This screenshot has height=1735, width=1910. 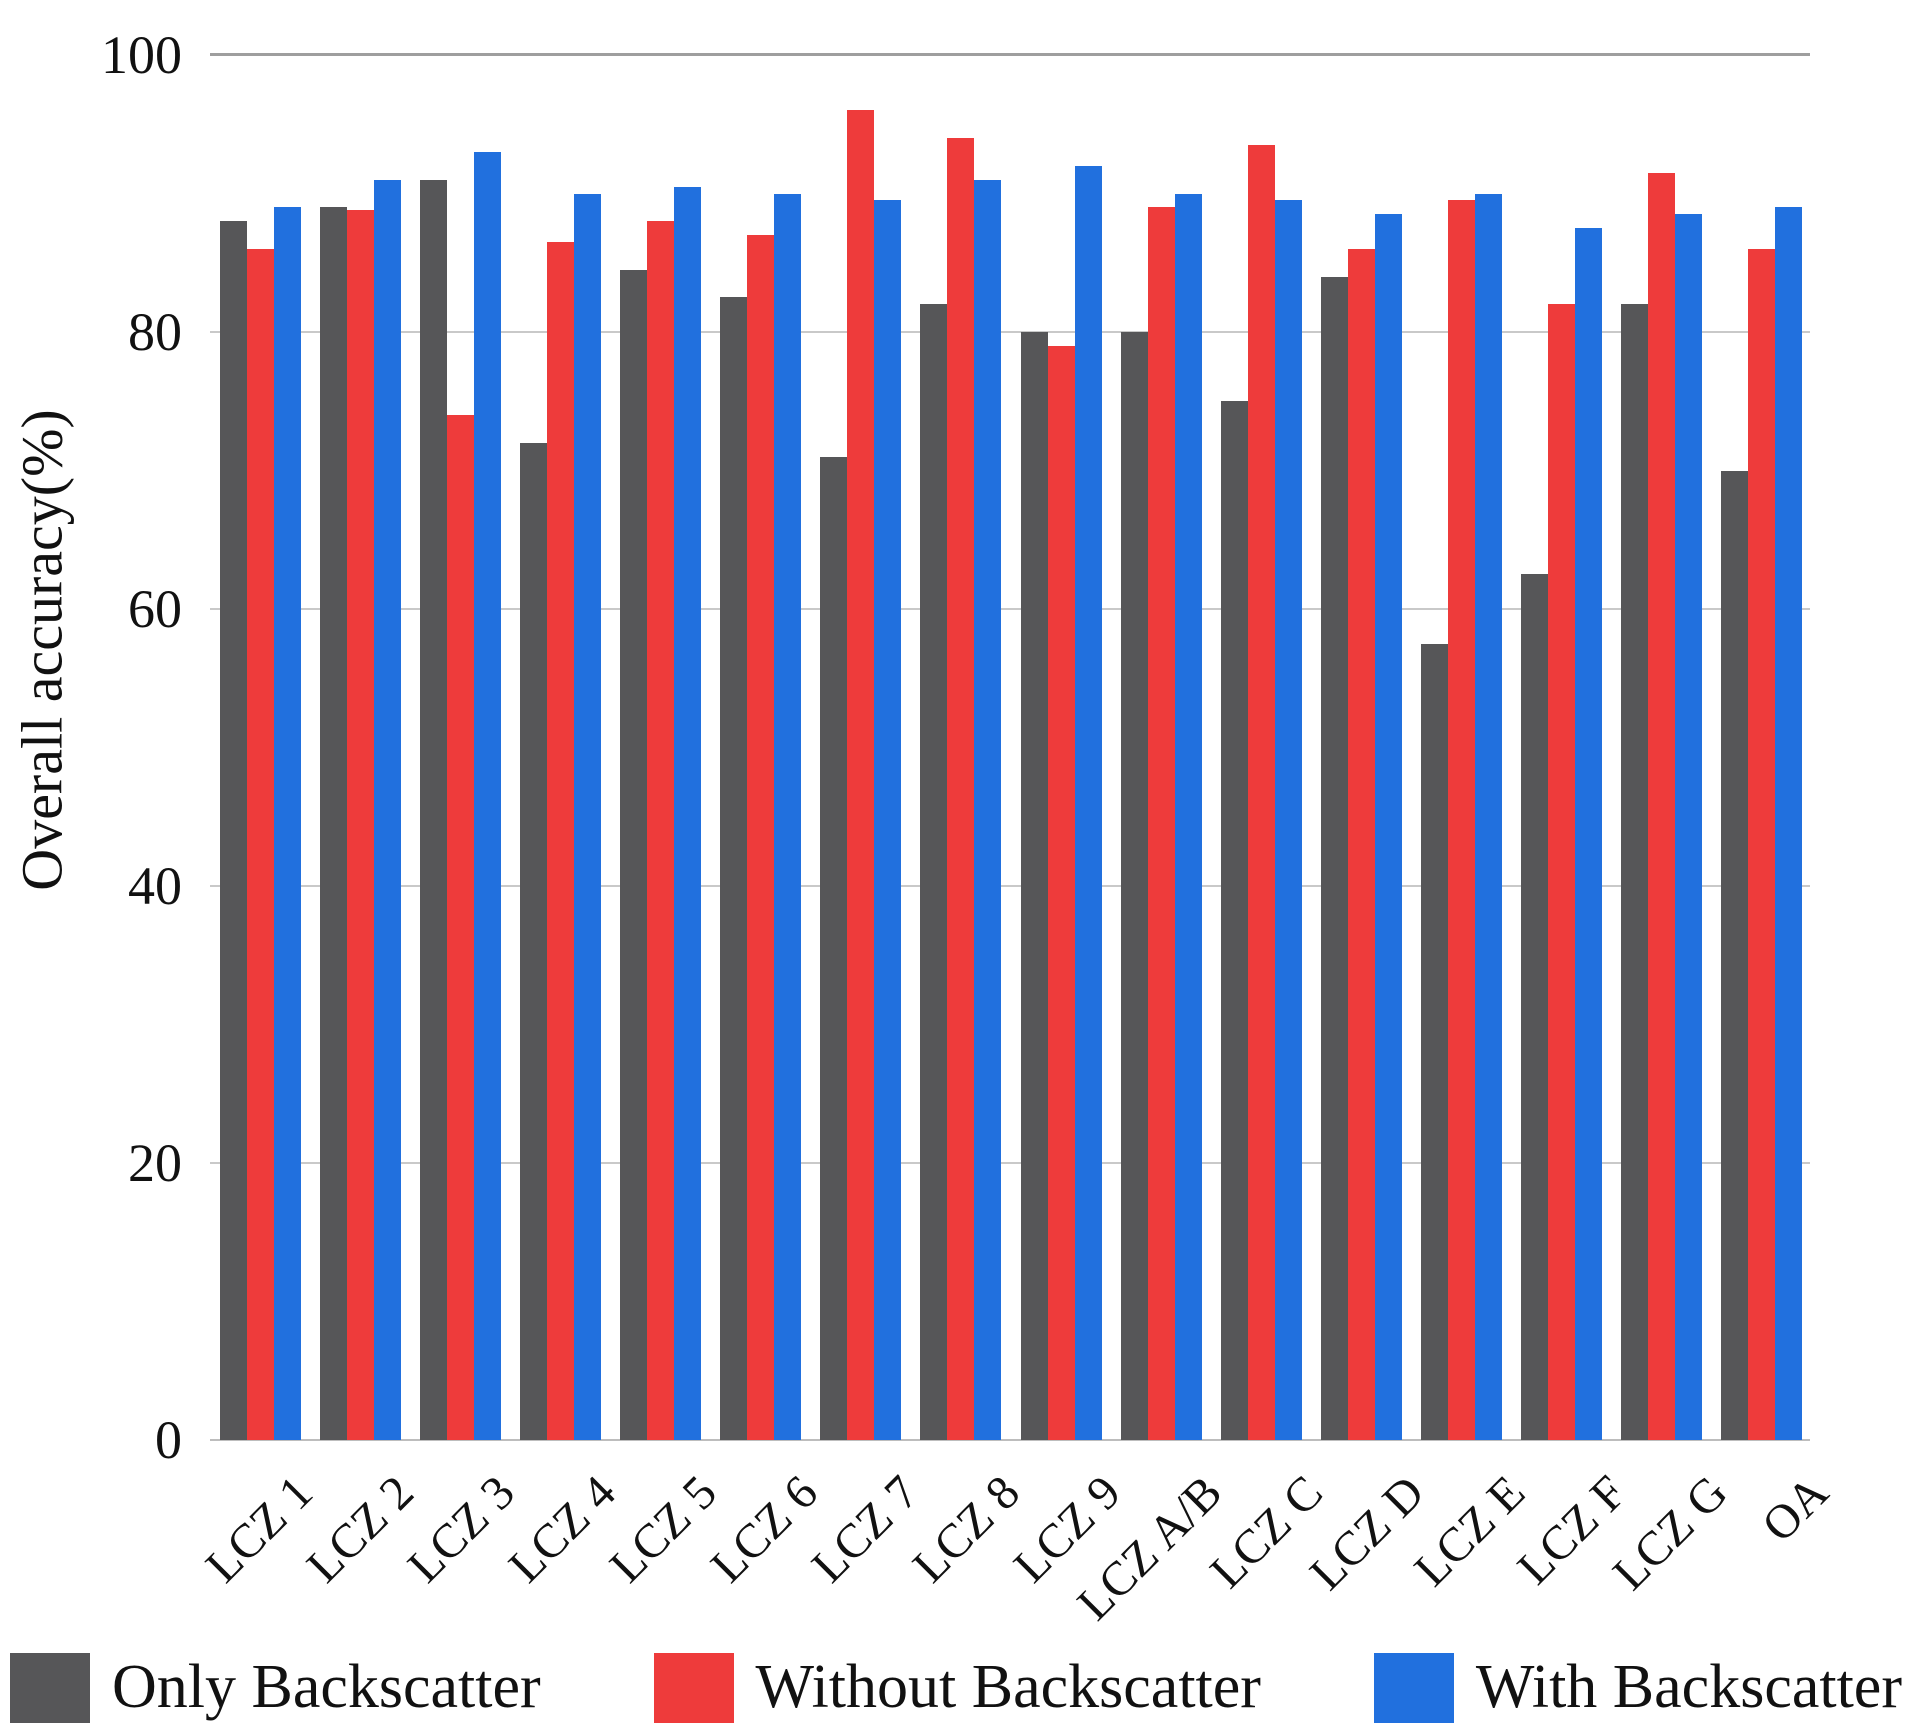 What do you see at coordinates (361, 1529) in the screenshot?
I see `x-tick-label: LCZ 2` at bounding box center [361, 1529].